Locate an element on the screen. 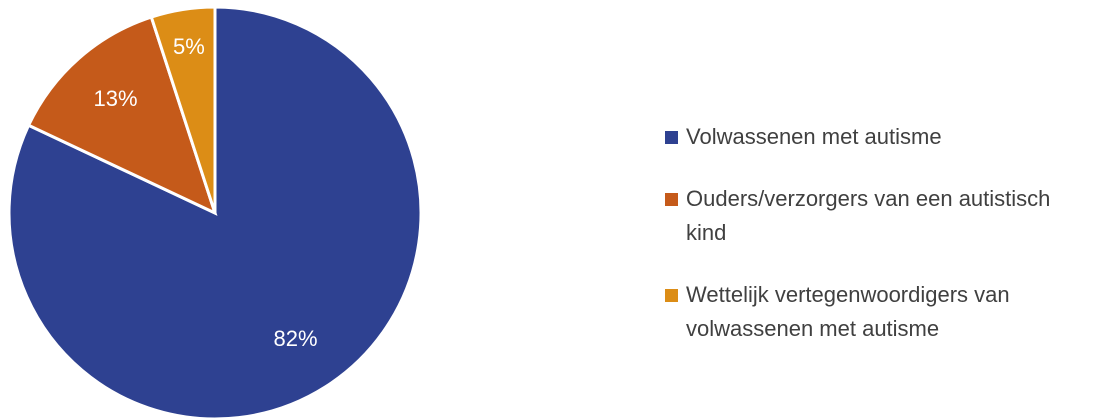 This screenshot has height=419, width=1094. data-label: 13% is located at coordinates (116, 98).